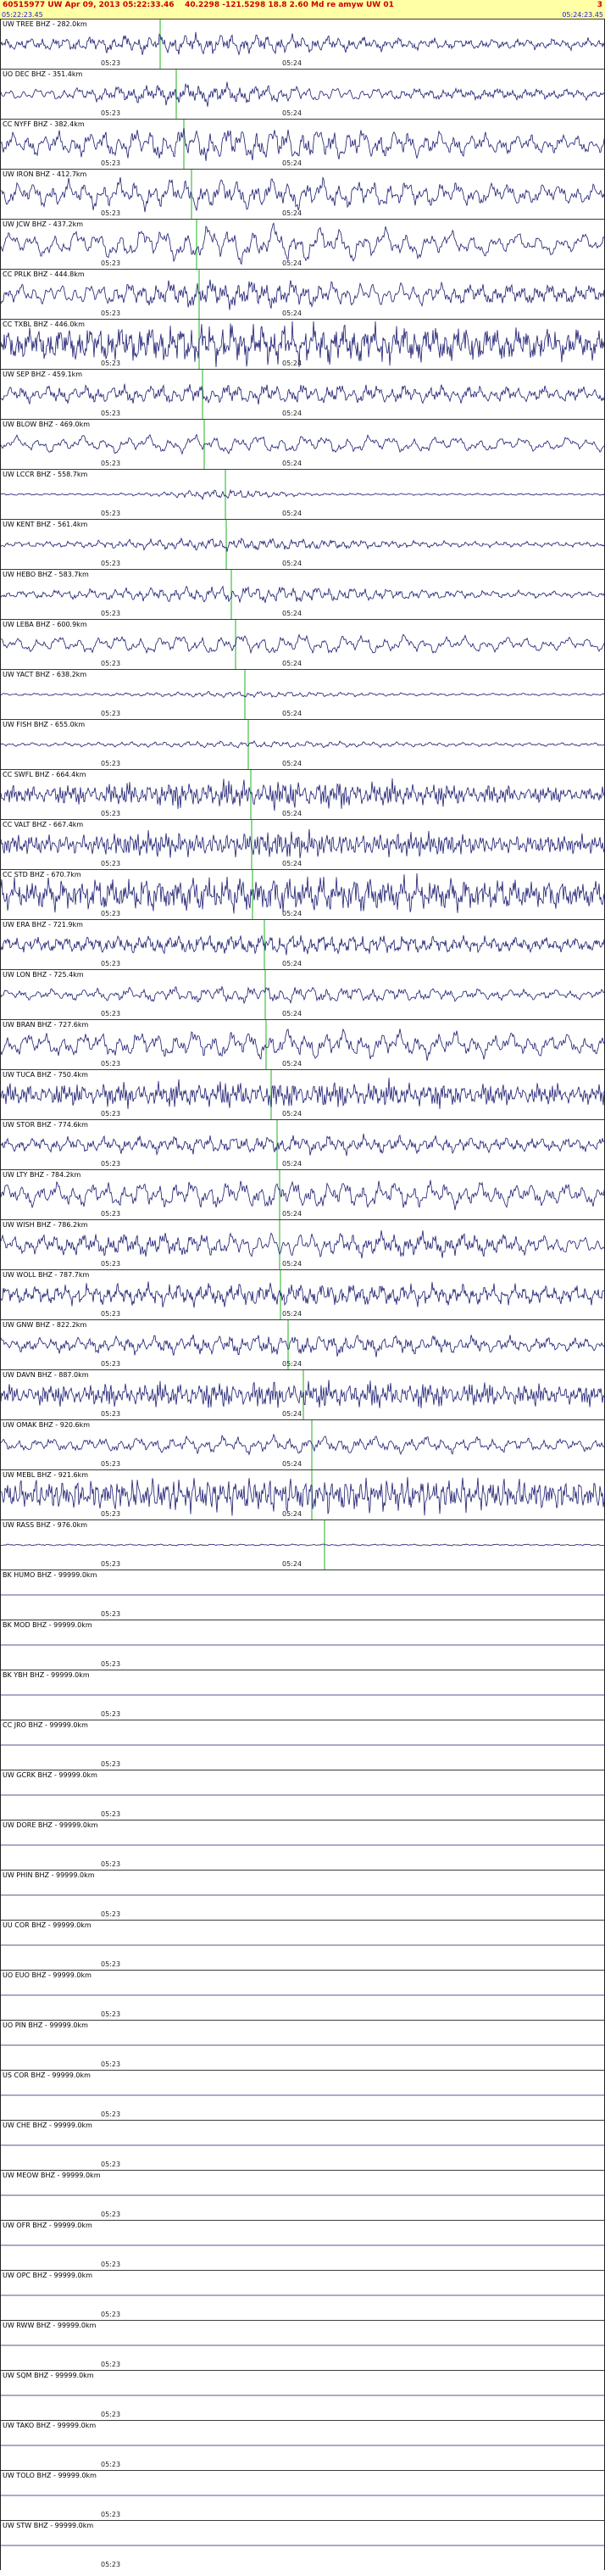  What do you see at coordinates (303, 1444) in the screenshot?
I see `trace-row: UW OMAK BHZ - 920.6km 05:23 05:24` at bounding box center [303, 1444].